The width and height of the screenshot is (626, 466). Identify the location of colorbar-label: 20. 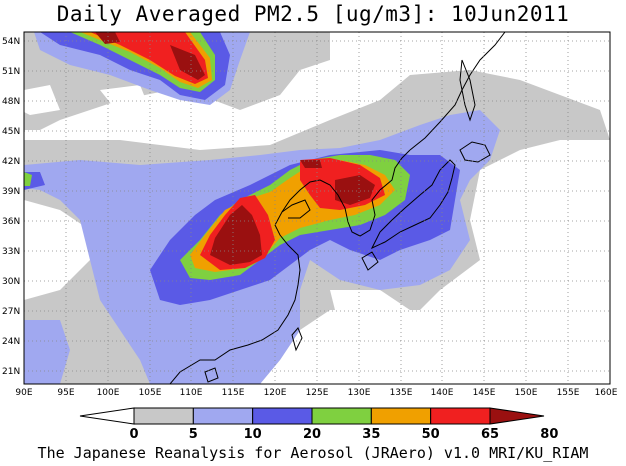
(312, 434).